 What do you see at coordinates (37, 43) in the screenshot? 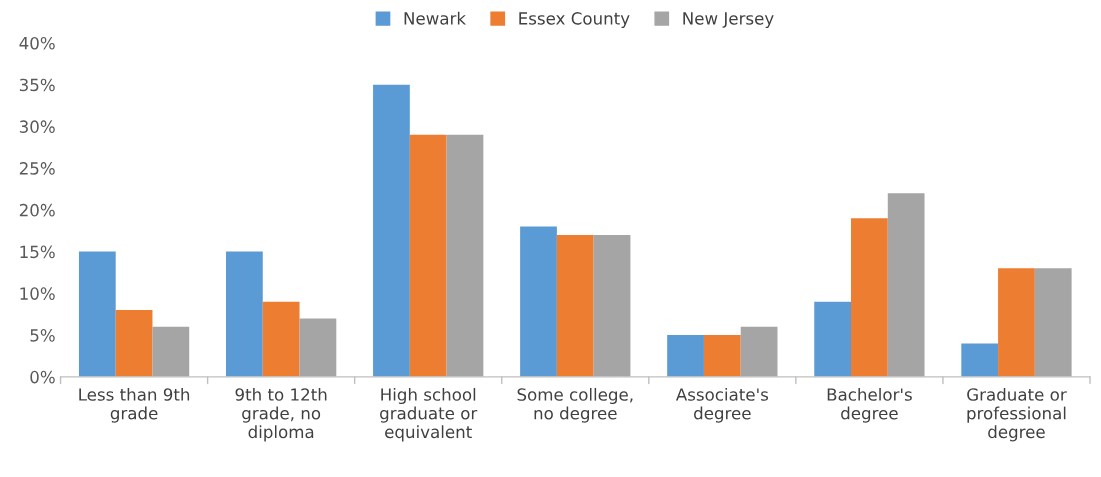
I see `y-tick-label: 40%` at bounding box center [37, 43].